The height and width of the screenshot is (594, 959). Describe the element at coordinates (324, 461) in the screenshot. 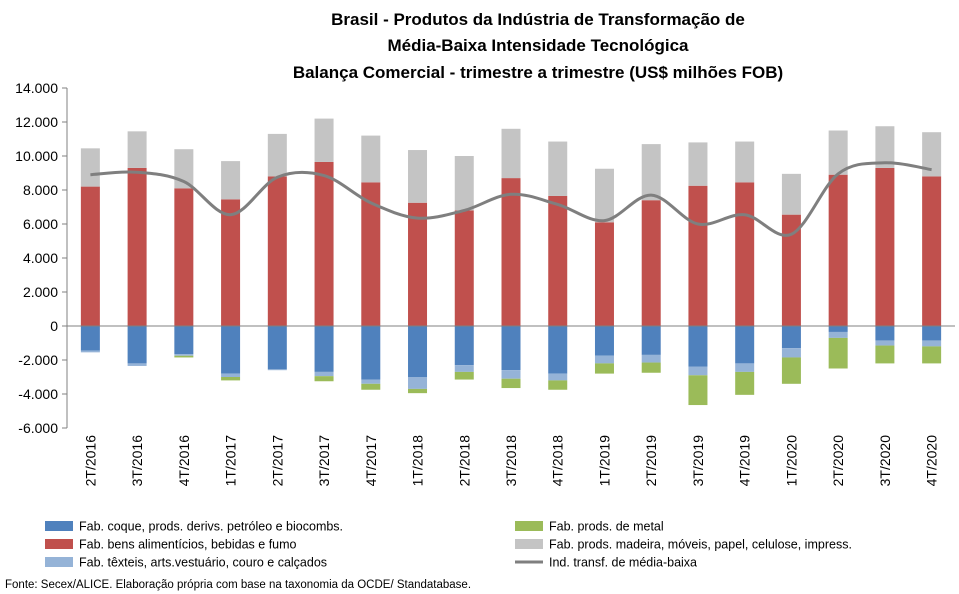

I see `x-tick-label: 3T/2017` at that location.